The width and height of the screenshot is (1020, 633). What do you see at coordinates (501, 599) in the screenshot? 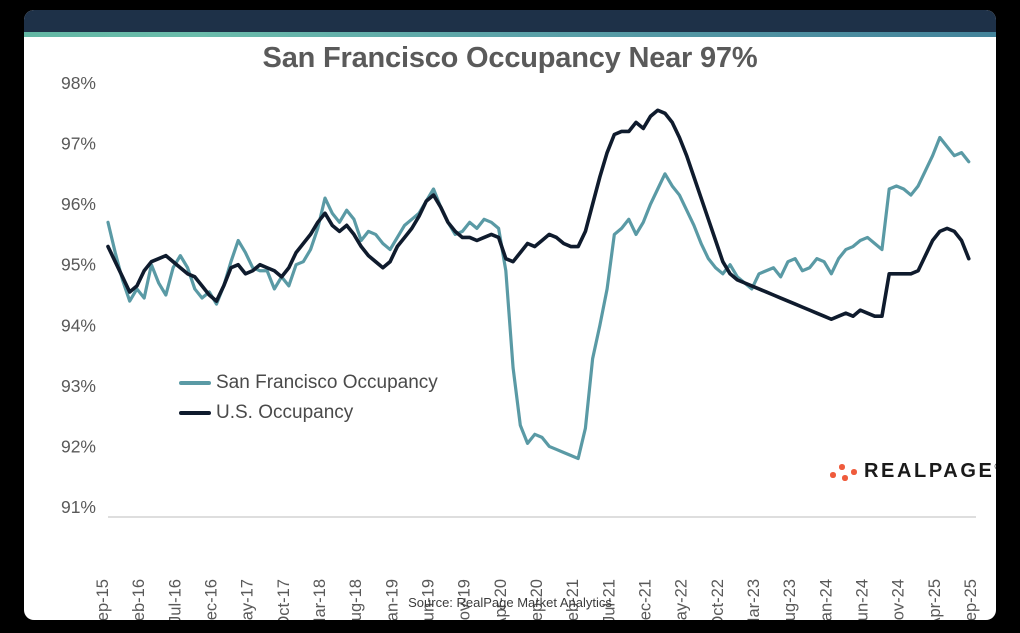
I see `x-axis-tick-label: Apr-20` at bounding box center [501, 599].